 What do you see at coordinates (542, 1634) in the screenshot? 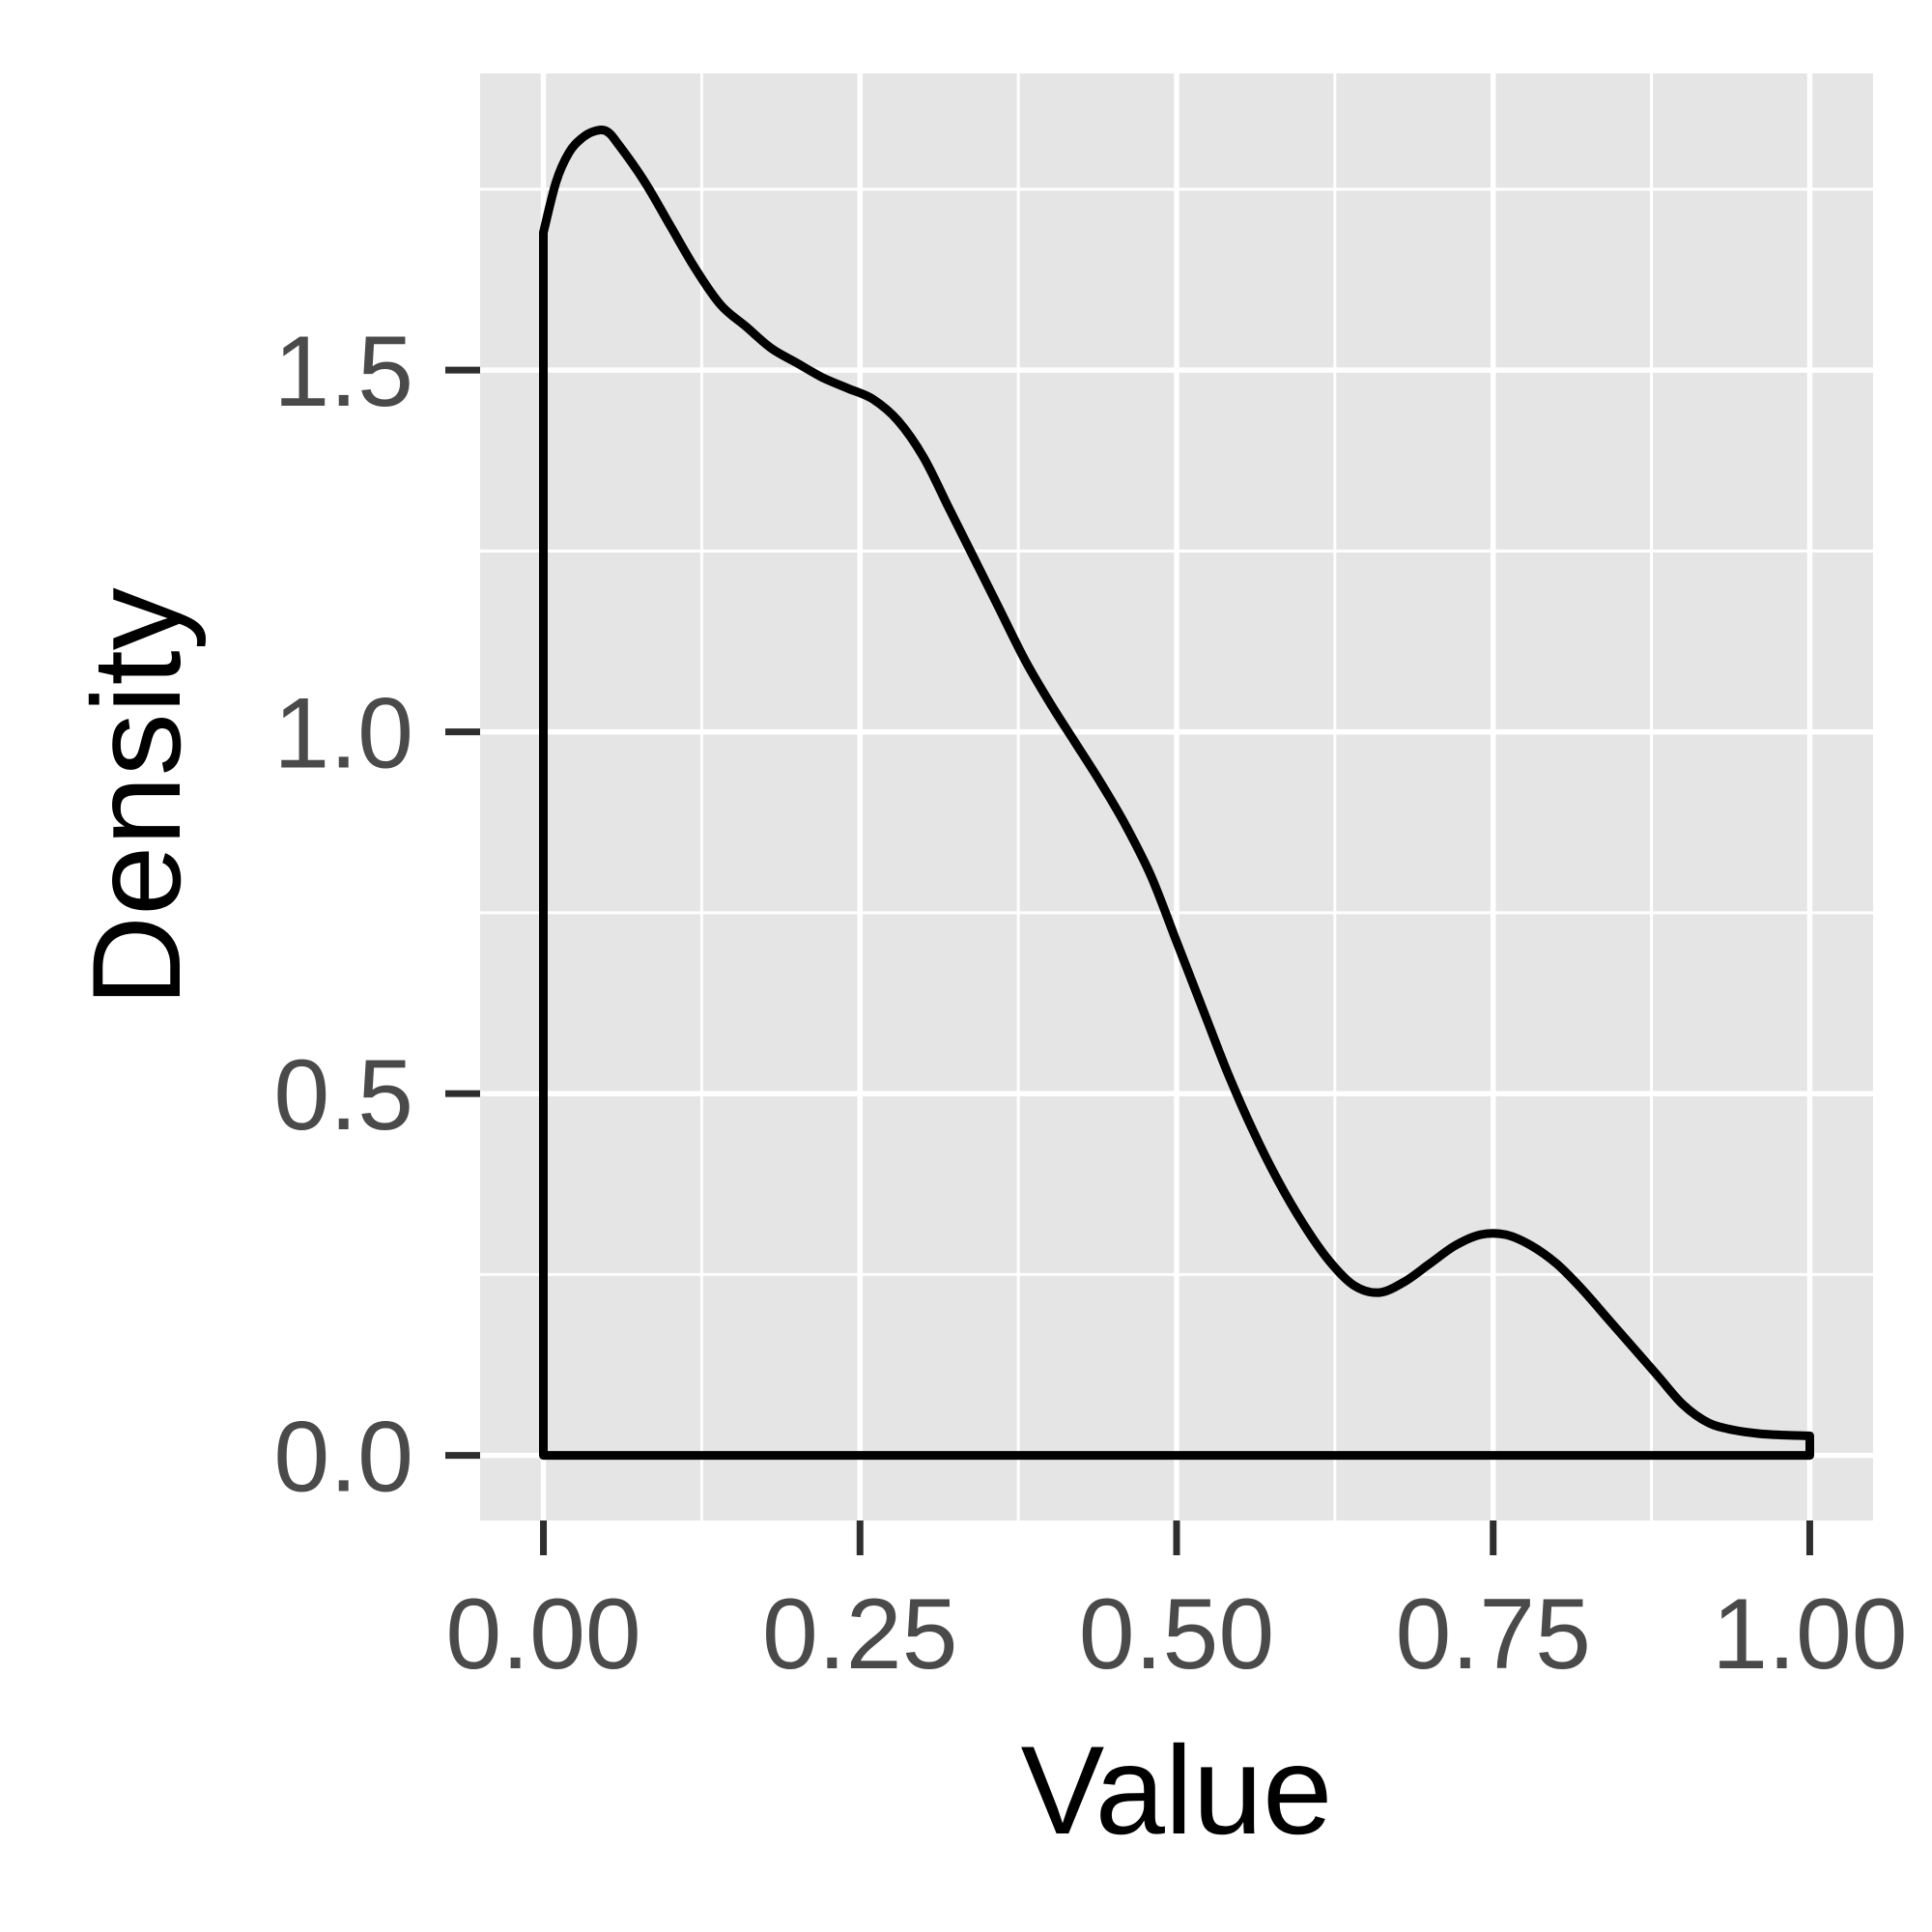
I see `x-tick-label: 0.00` at bounding box center [542, 1634].